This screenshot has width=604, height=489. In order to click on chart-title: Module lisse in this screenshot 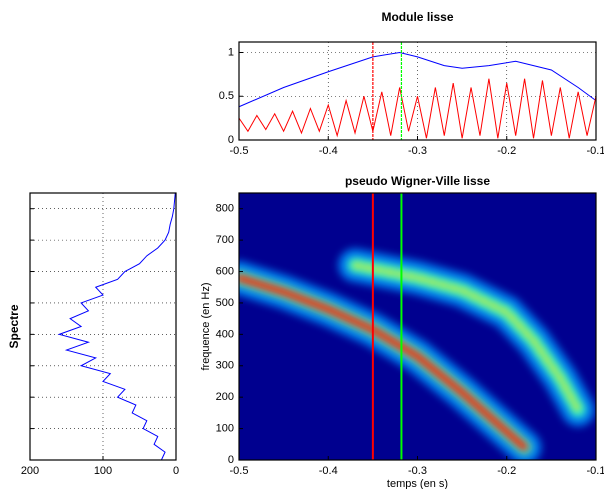, I will do `click(417, 17)`.